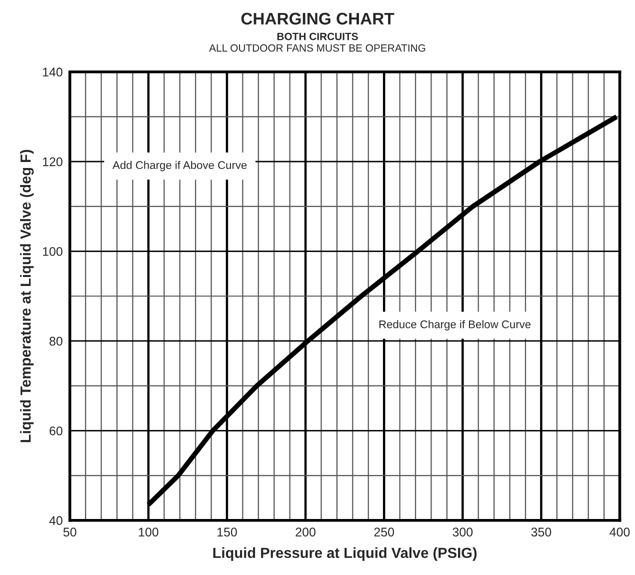 This screenshot has height=575, width=635. Describe the element at coordinates (462, 532) in the screenshot. I see `x-tick-label: 300` at that location.